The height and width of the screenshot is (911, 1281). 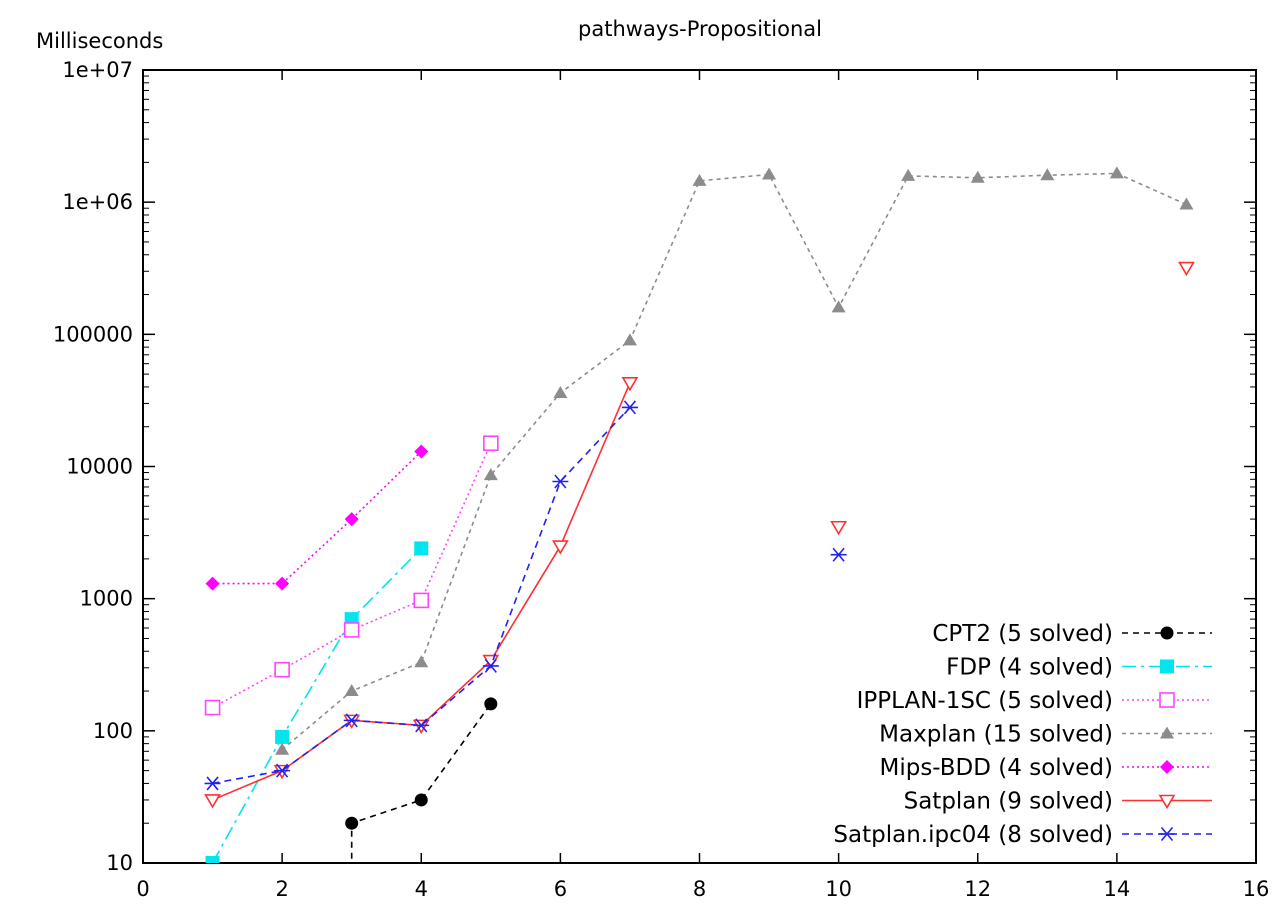 What do you see at coordinates (1008, 802) in the screenshot?
I see `legend-label: Satplan (9 solved)` at bounding box center [1008, 802].